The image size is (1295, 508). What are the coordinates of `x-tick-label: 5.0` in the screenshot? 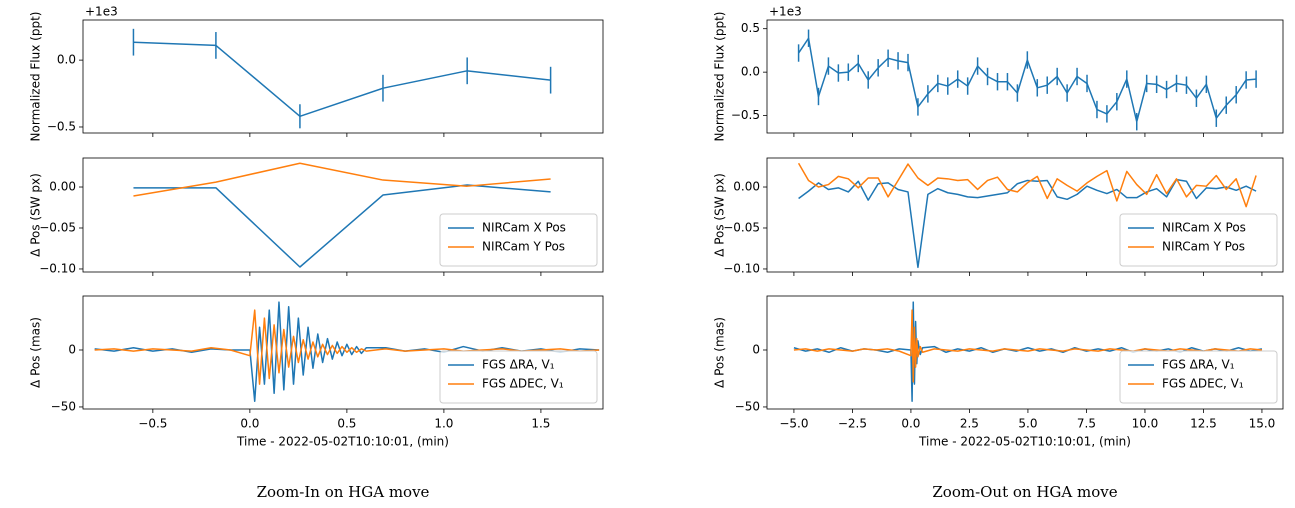 It's located at (1027, 424).